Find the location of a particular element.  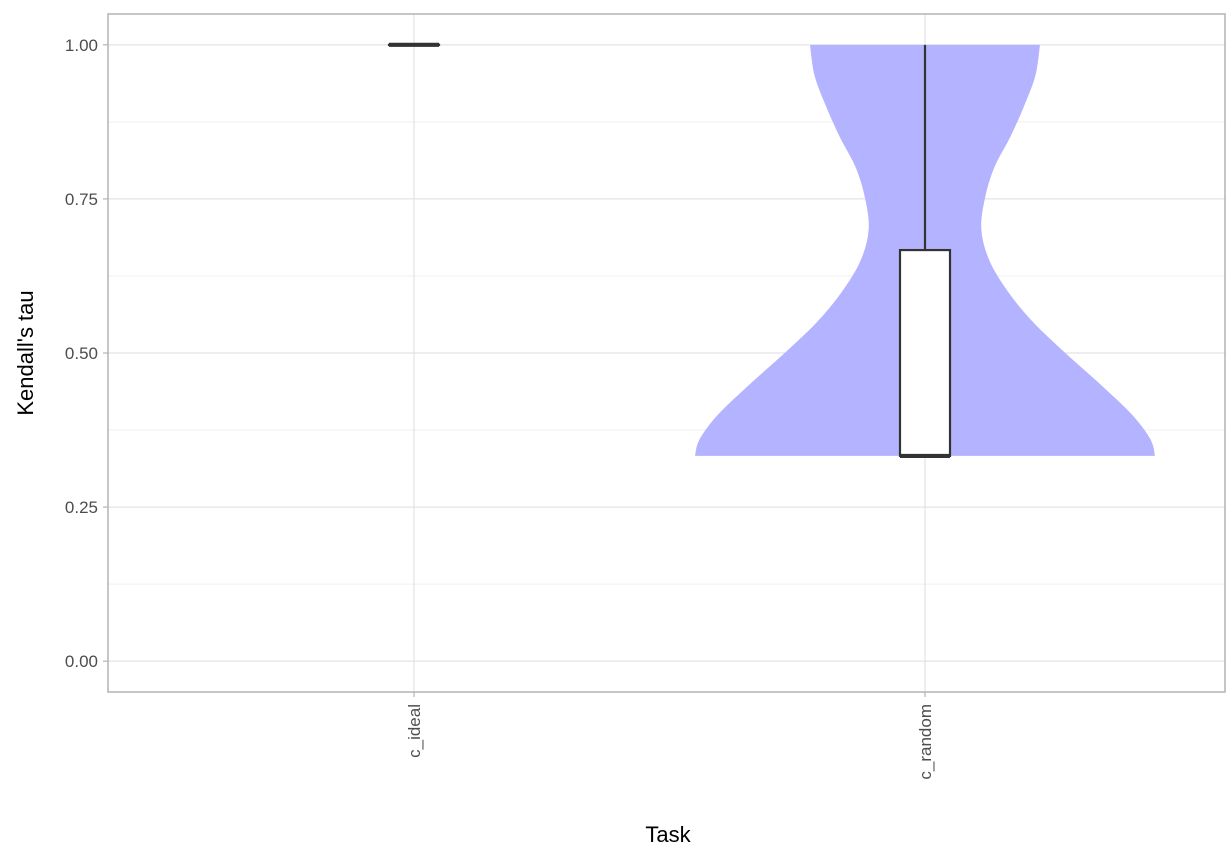

y-tick-label: 0.25 is located at coordinates (81, 507).